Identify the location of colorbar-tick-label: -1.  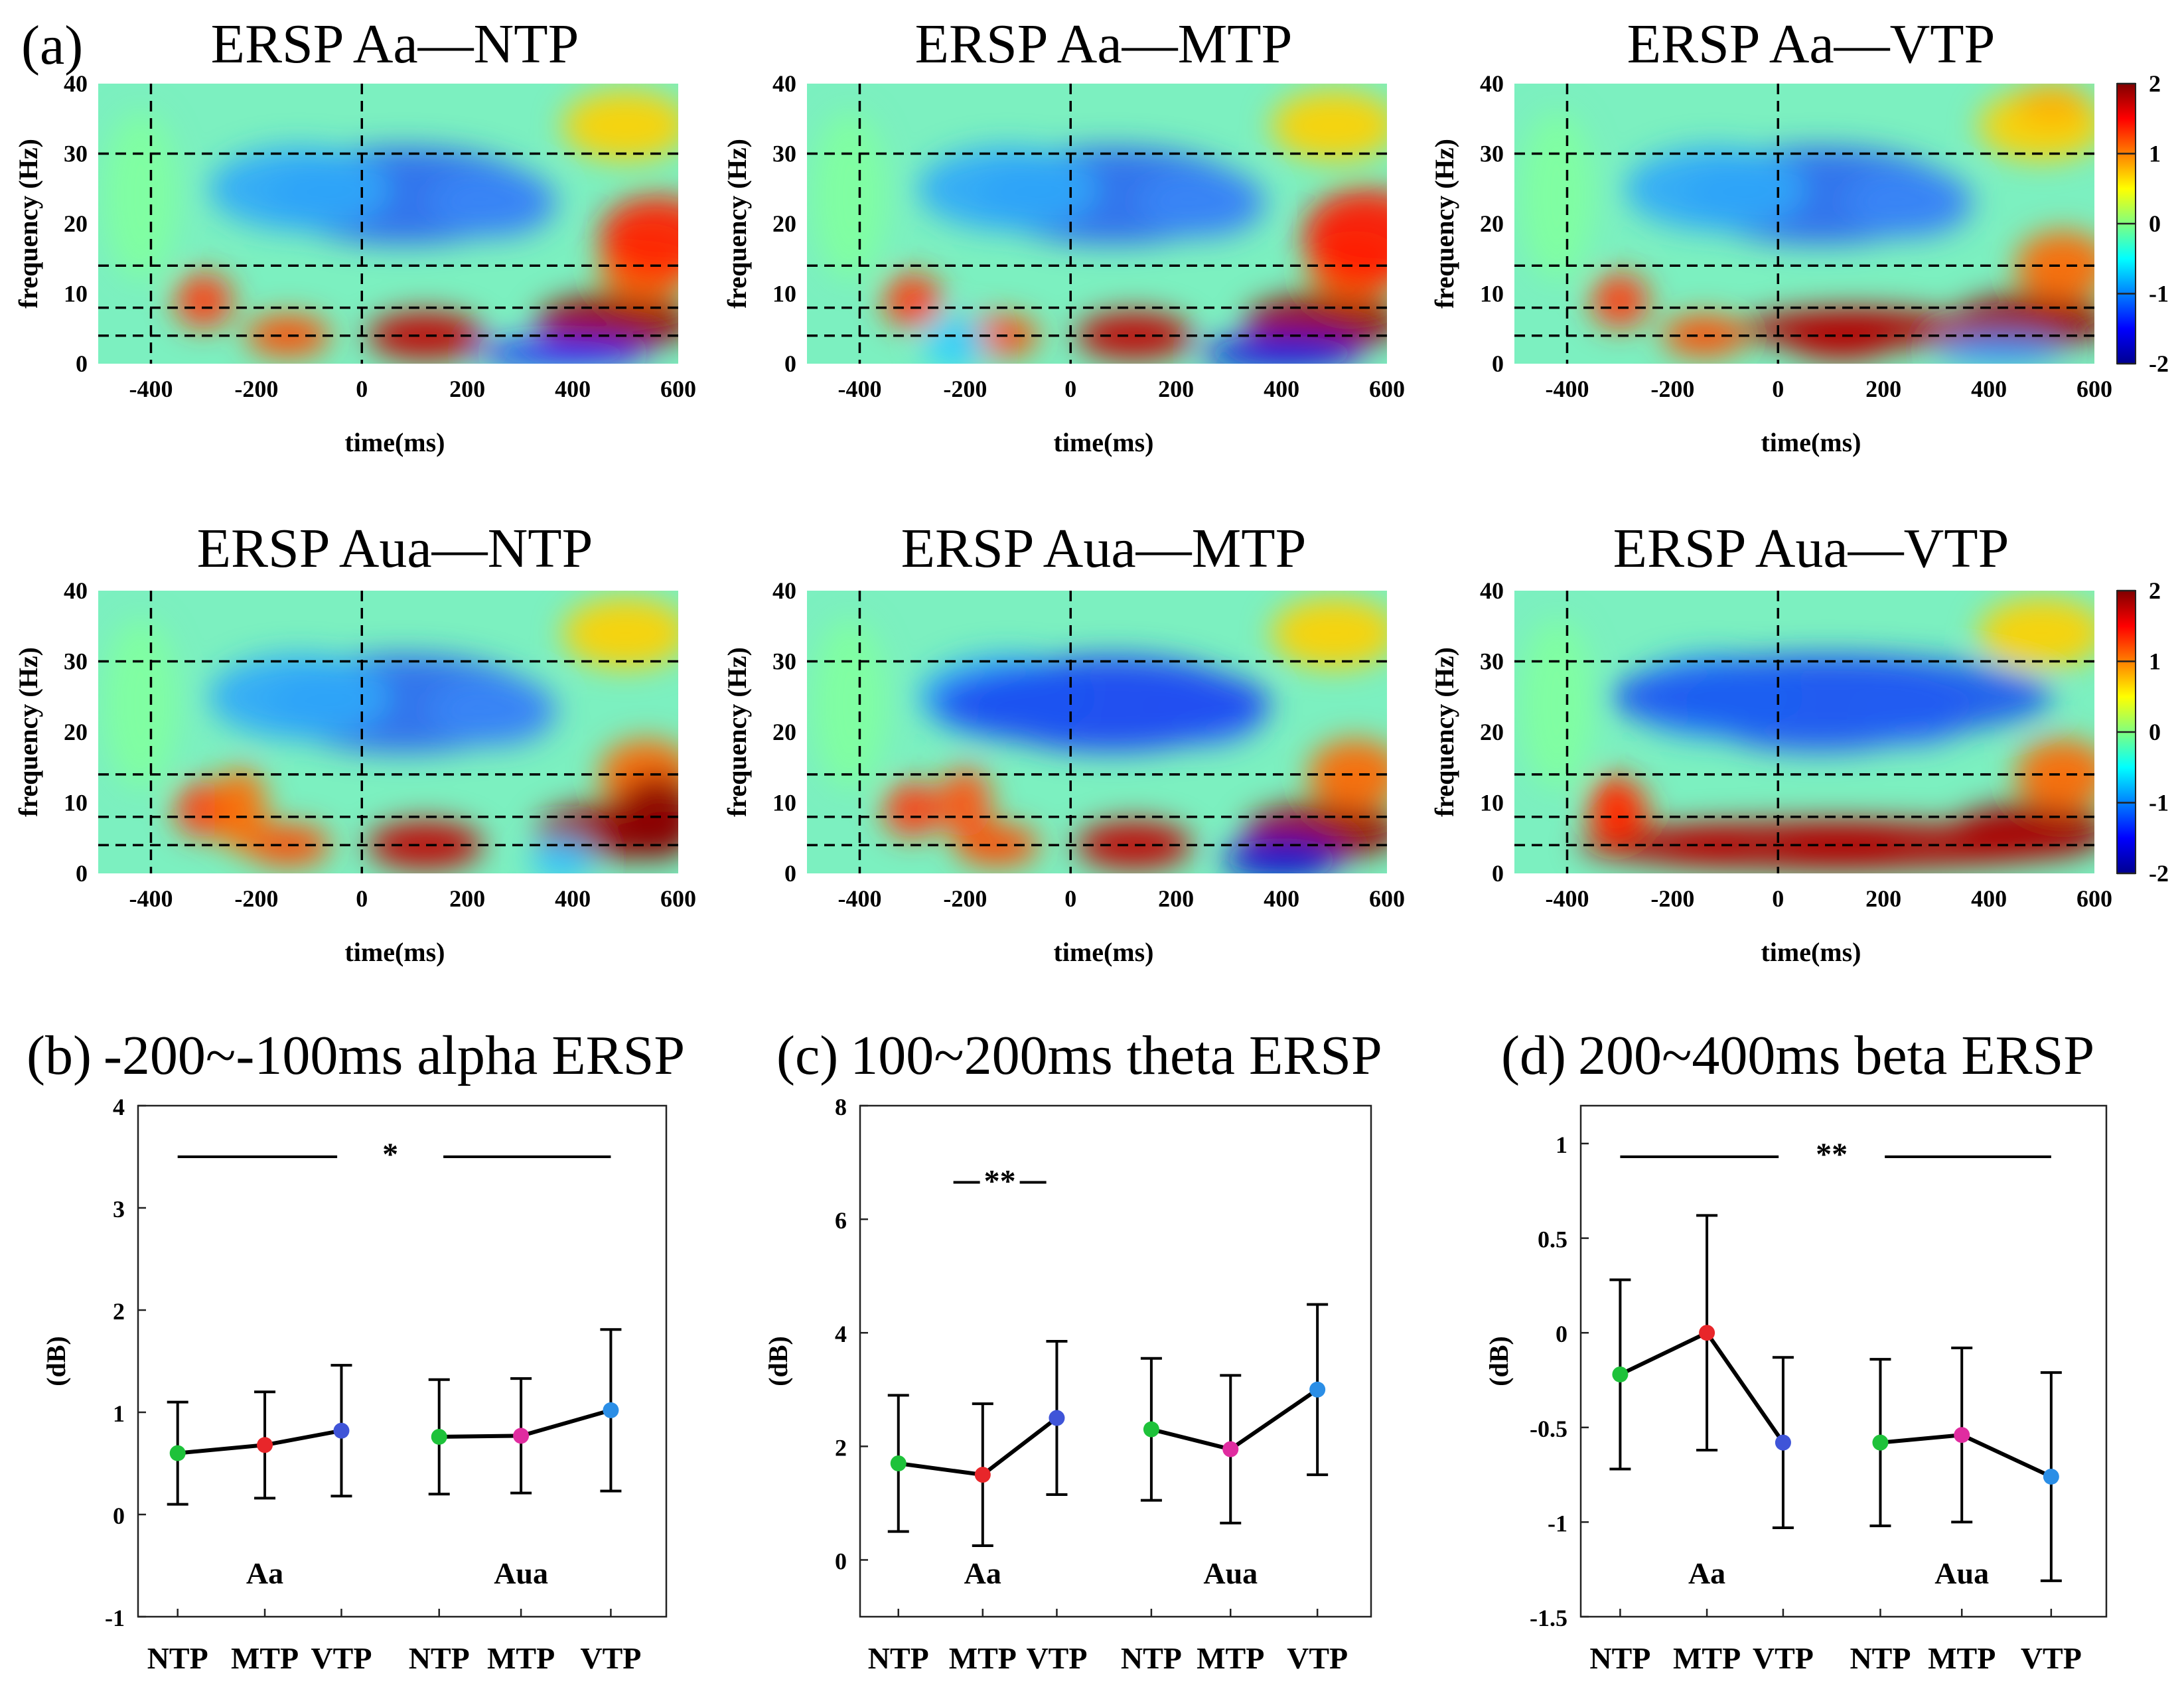
(2159, 803).